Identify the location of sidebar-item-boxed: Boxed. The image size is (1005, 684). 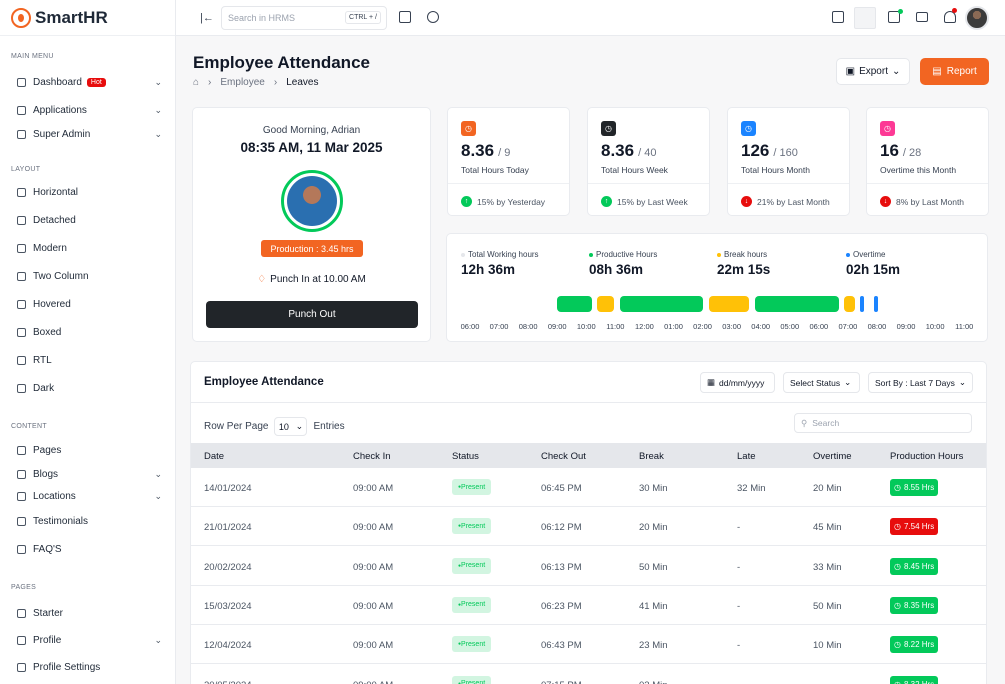
(89, 332).